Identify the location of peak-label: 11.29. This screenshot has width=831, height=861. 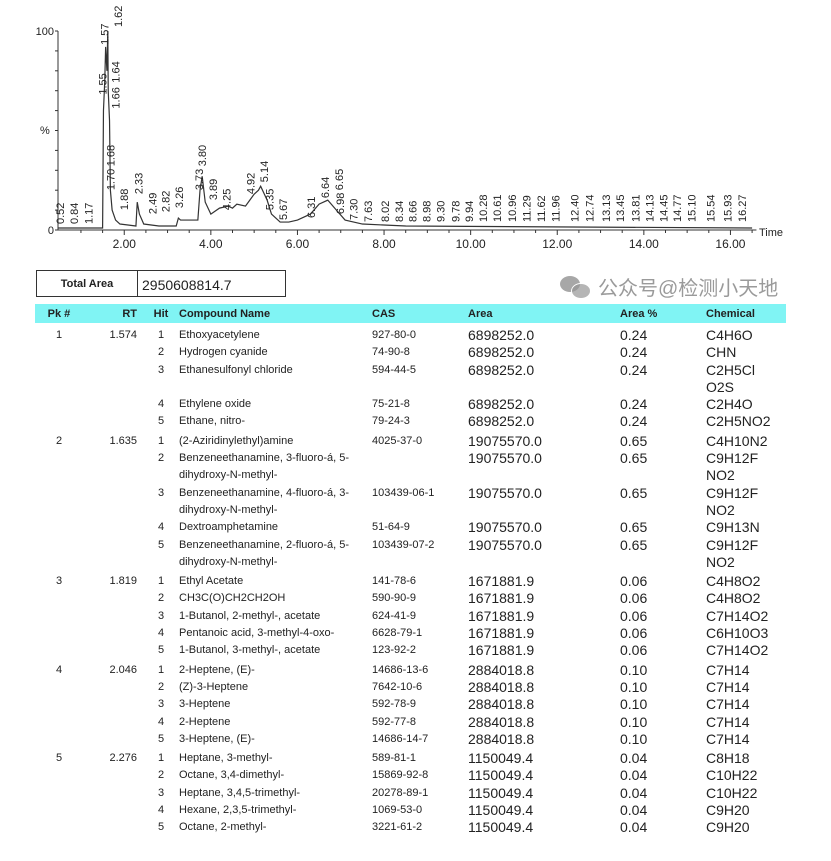
(528, 208).